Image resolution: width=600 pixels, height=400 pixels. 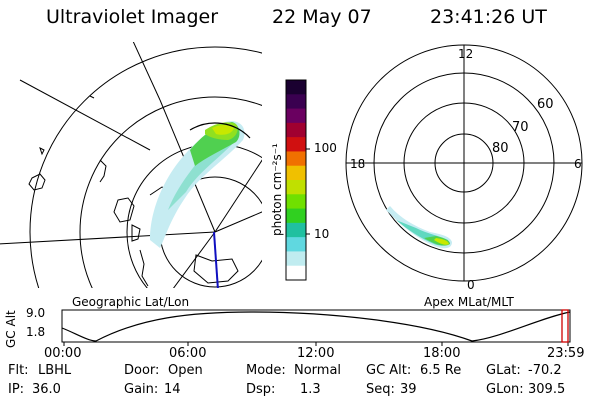 What do you see at coordinates (142, 370) in the screenshot?
I see `status-door-label: Door:` at bounding box center [142, 370].